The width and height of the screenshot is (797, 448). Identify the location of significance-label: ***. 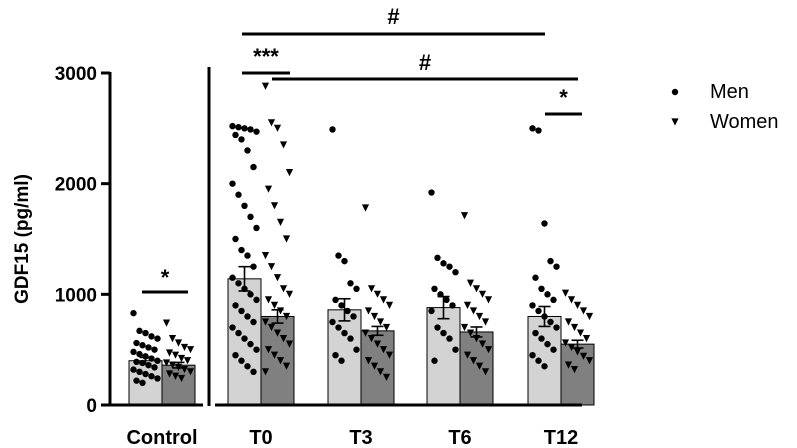
(266, 56).